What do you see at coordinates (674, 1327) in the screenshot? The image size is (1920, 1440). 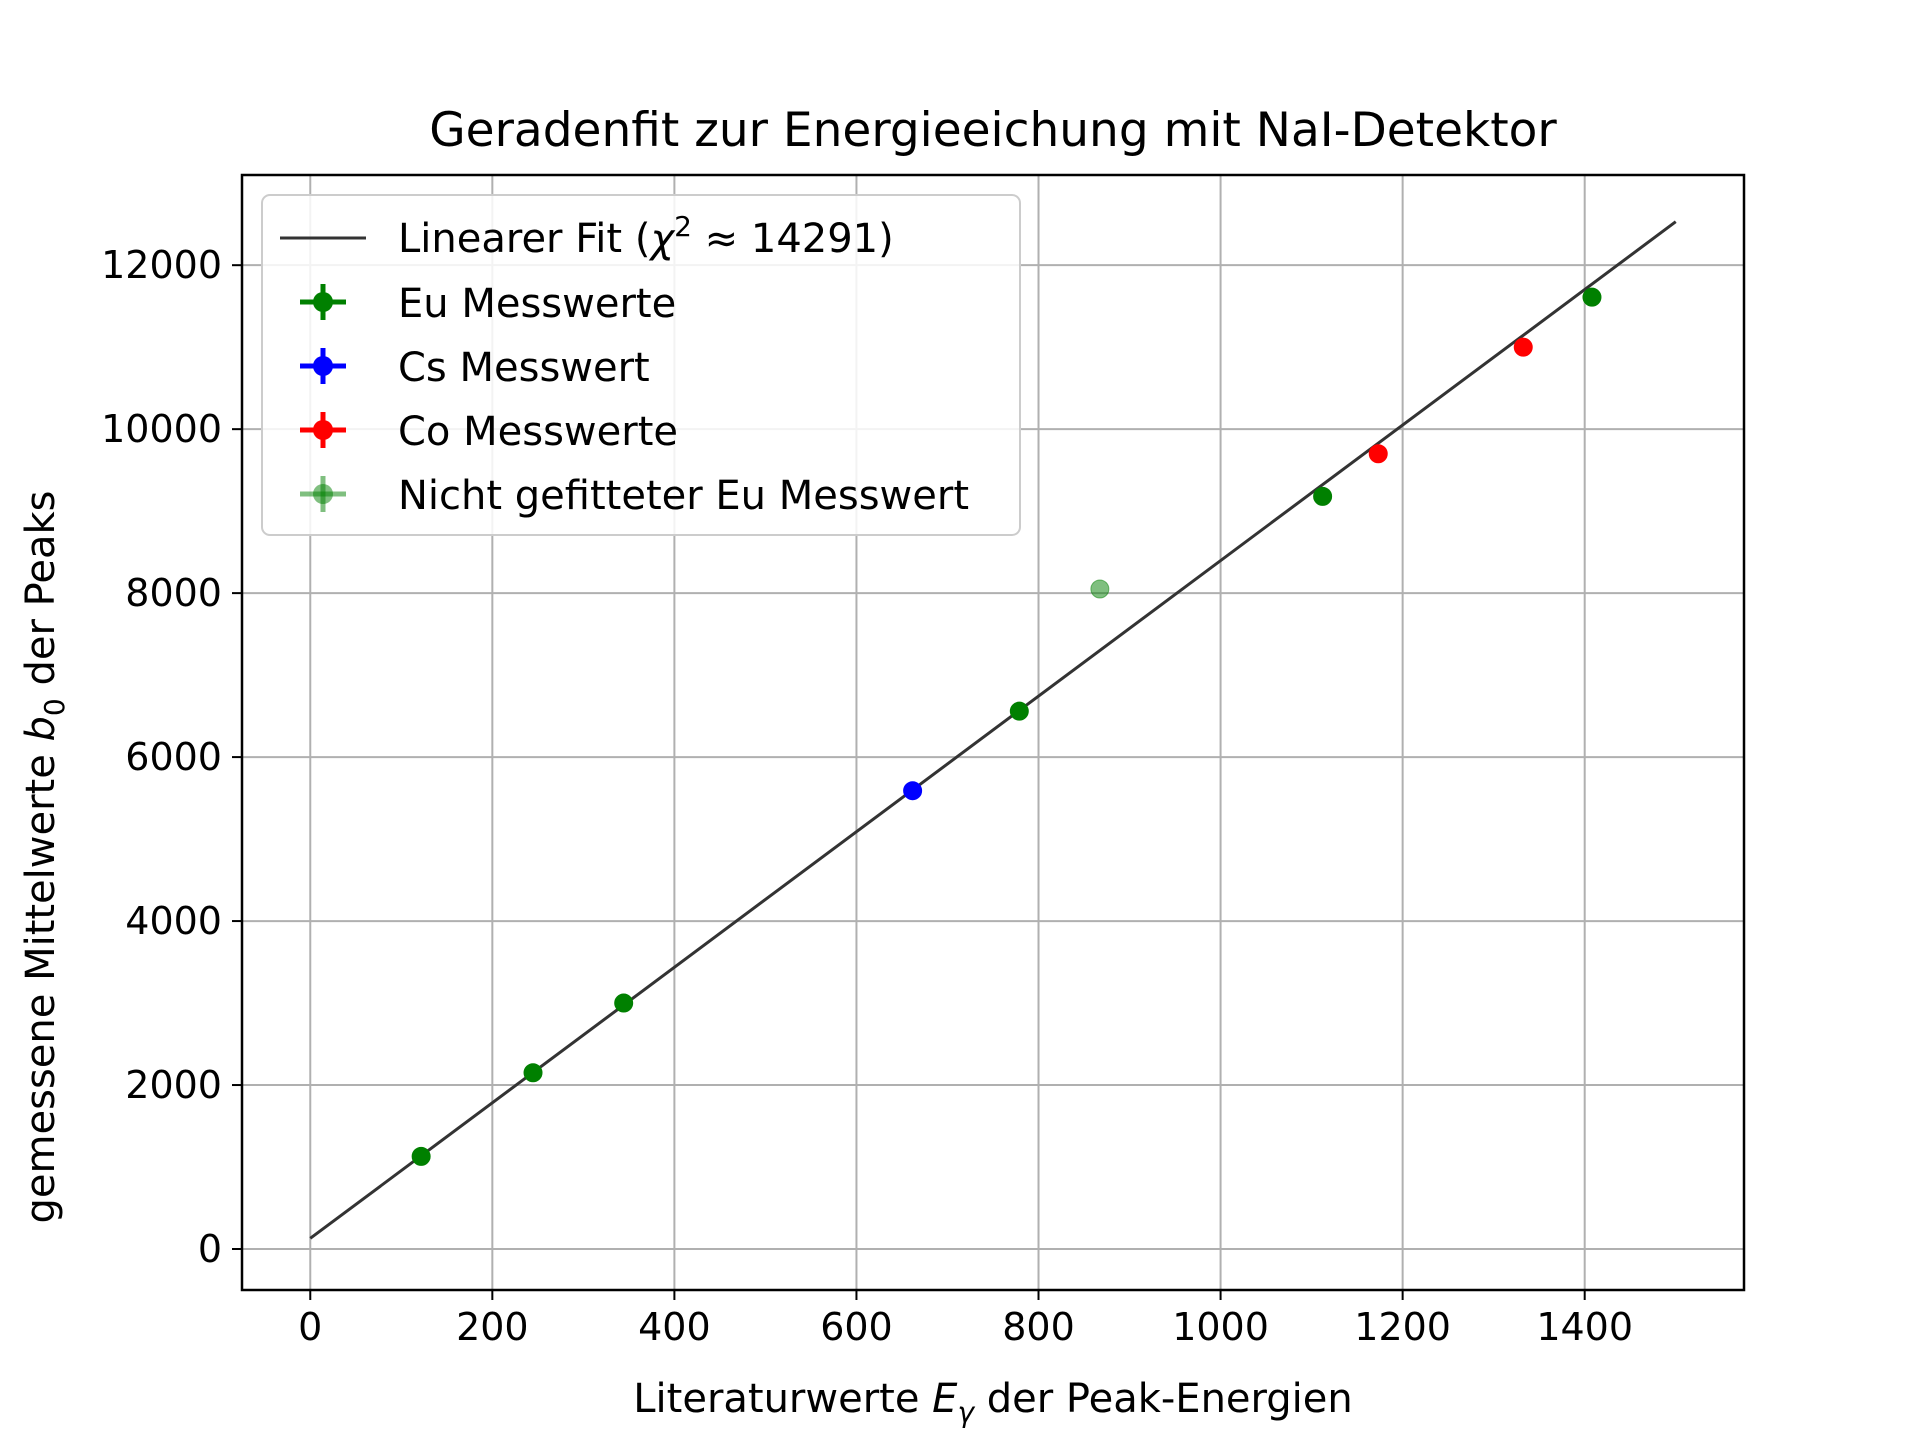 I see `x-tick-label: 400` at bounding box center [674, 1327].